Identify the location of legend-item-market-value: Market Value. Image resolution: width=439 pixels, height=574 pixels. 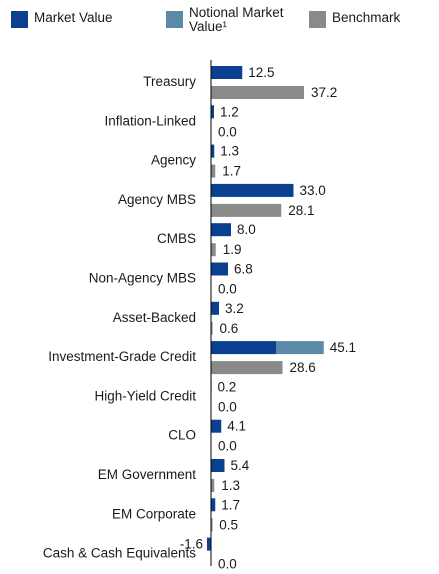
(62, 19).